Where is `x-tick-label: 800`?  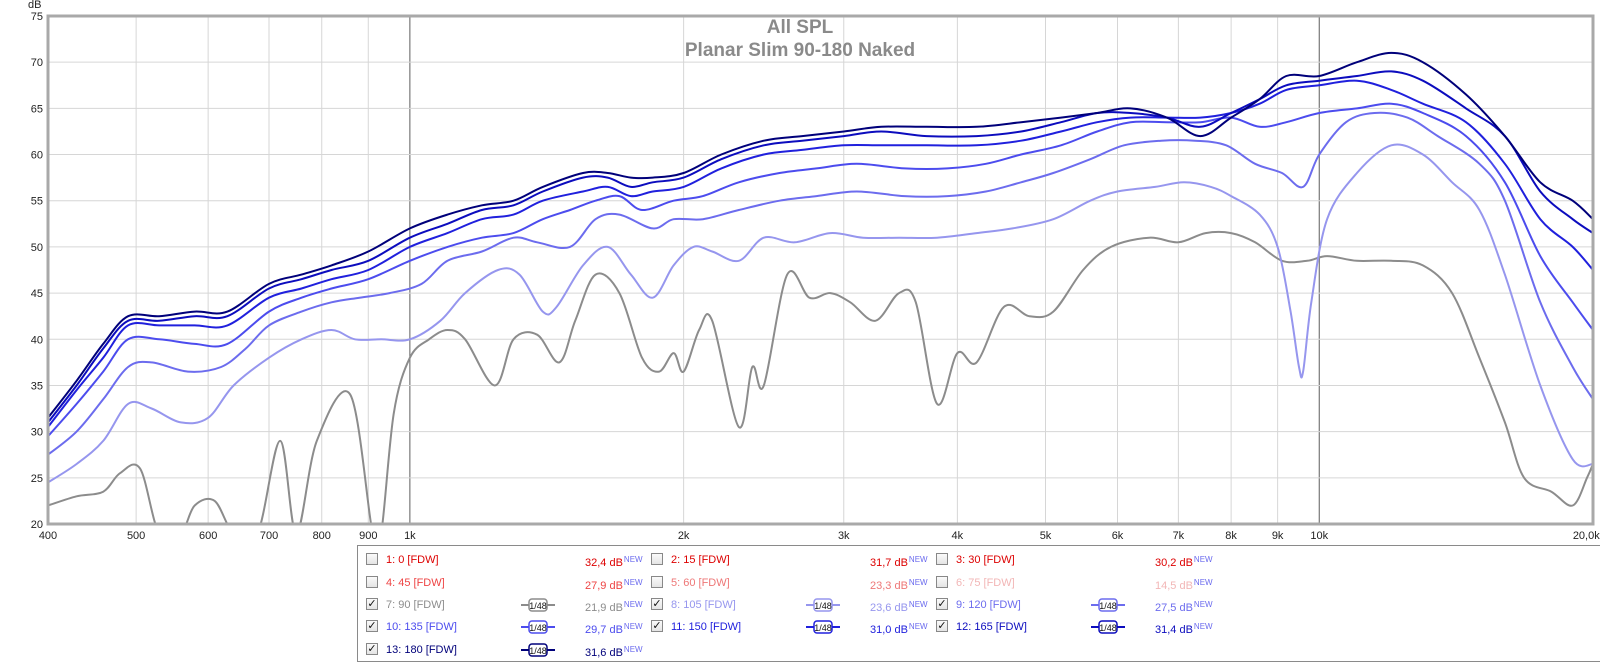
x-tick-label: 800 is located at coordinates (322, 536).